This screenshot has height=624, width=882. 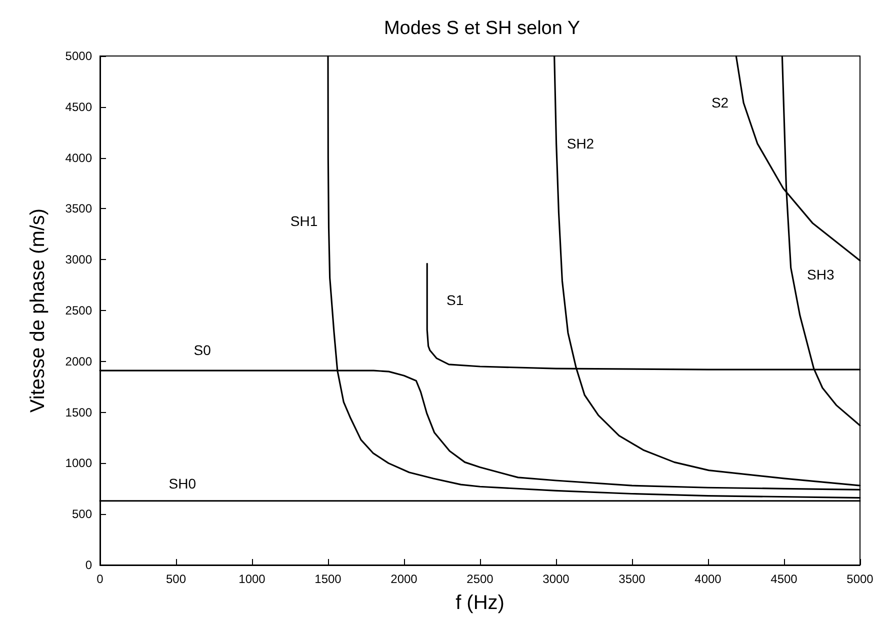 I want to click on x-tick-label: 4500, so click(x=784, y=579).